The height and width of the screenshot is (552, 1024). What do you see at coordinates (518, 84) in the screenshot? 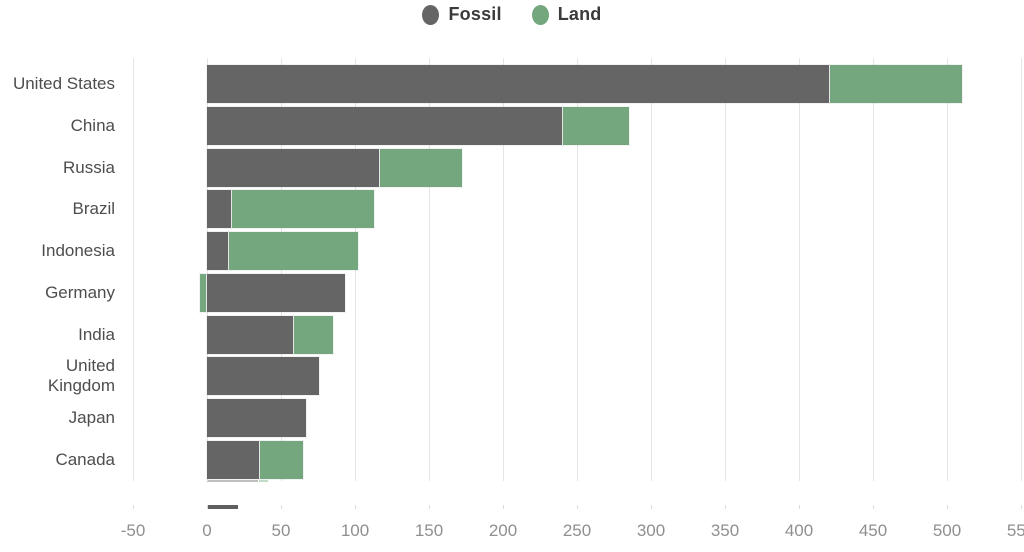
I see `bar-fossil-united-states` at bounding box center [518, 84].